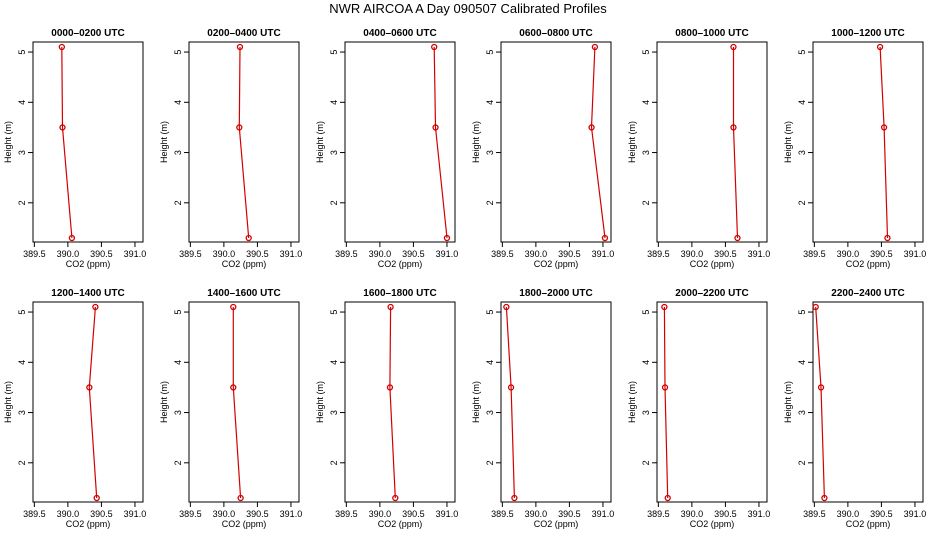 This screenshot has width=936, height=540. I want to click on panel-title: 0400–0600 UTC, so click(399, 33).